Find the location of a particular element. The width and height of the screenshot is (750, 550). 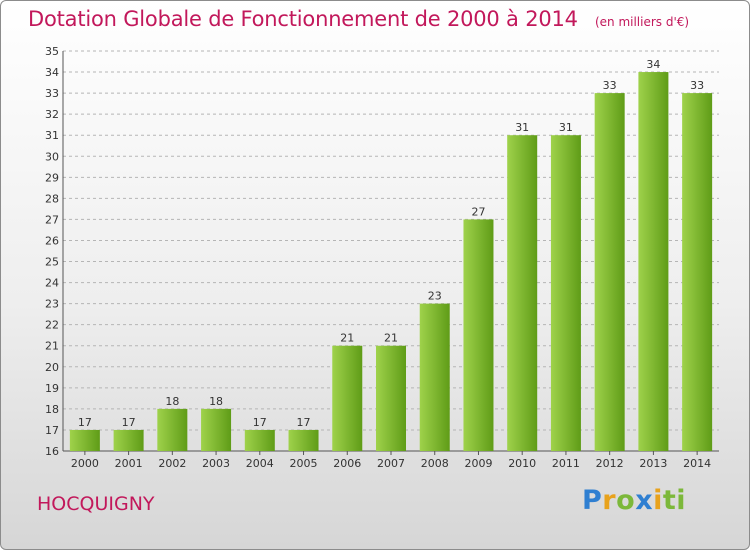

y-tick-label: 29 is located at coordinates (52, 177).